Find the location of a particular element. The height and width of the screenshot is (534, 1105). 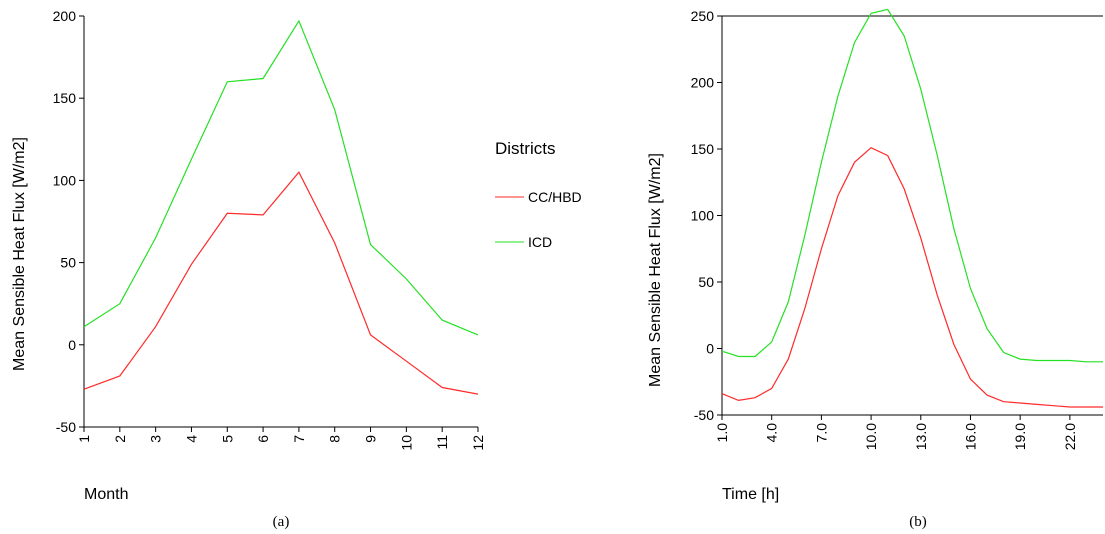

panel-b-y-tick-label: 150 is located at coordinates (703, 149).